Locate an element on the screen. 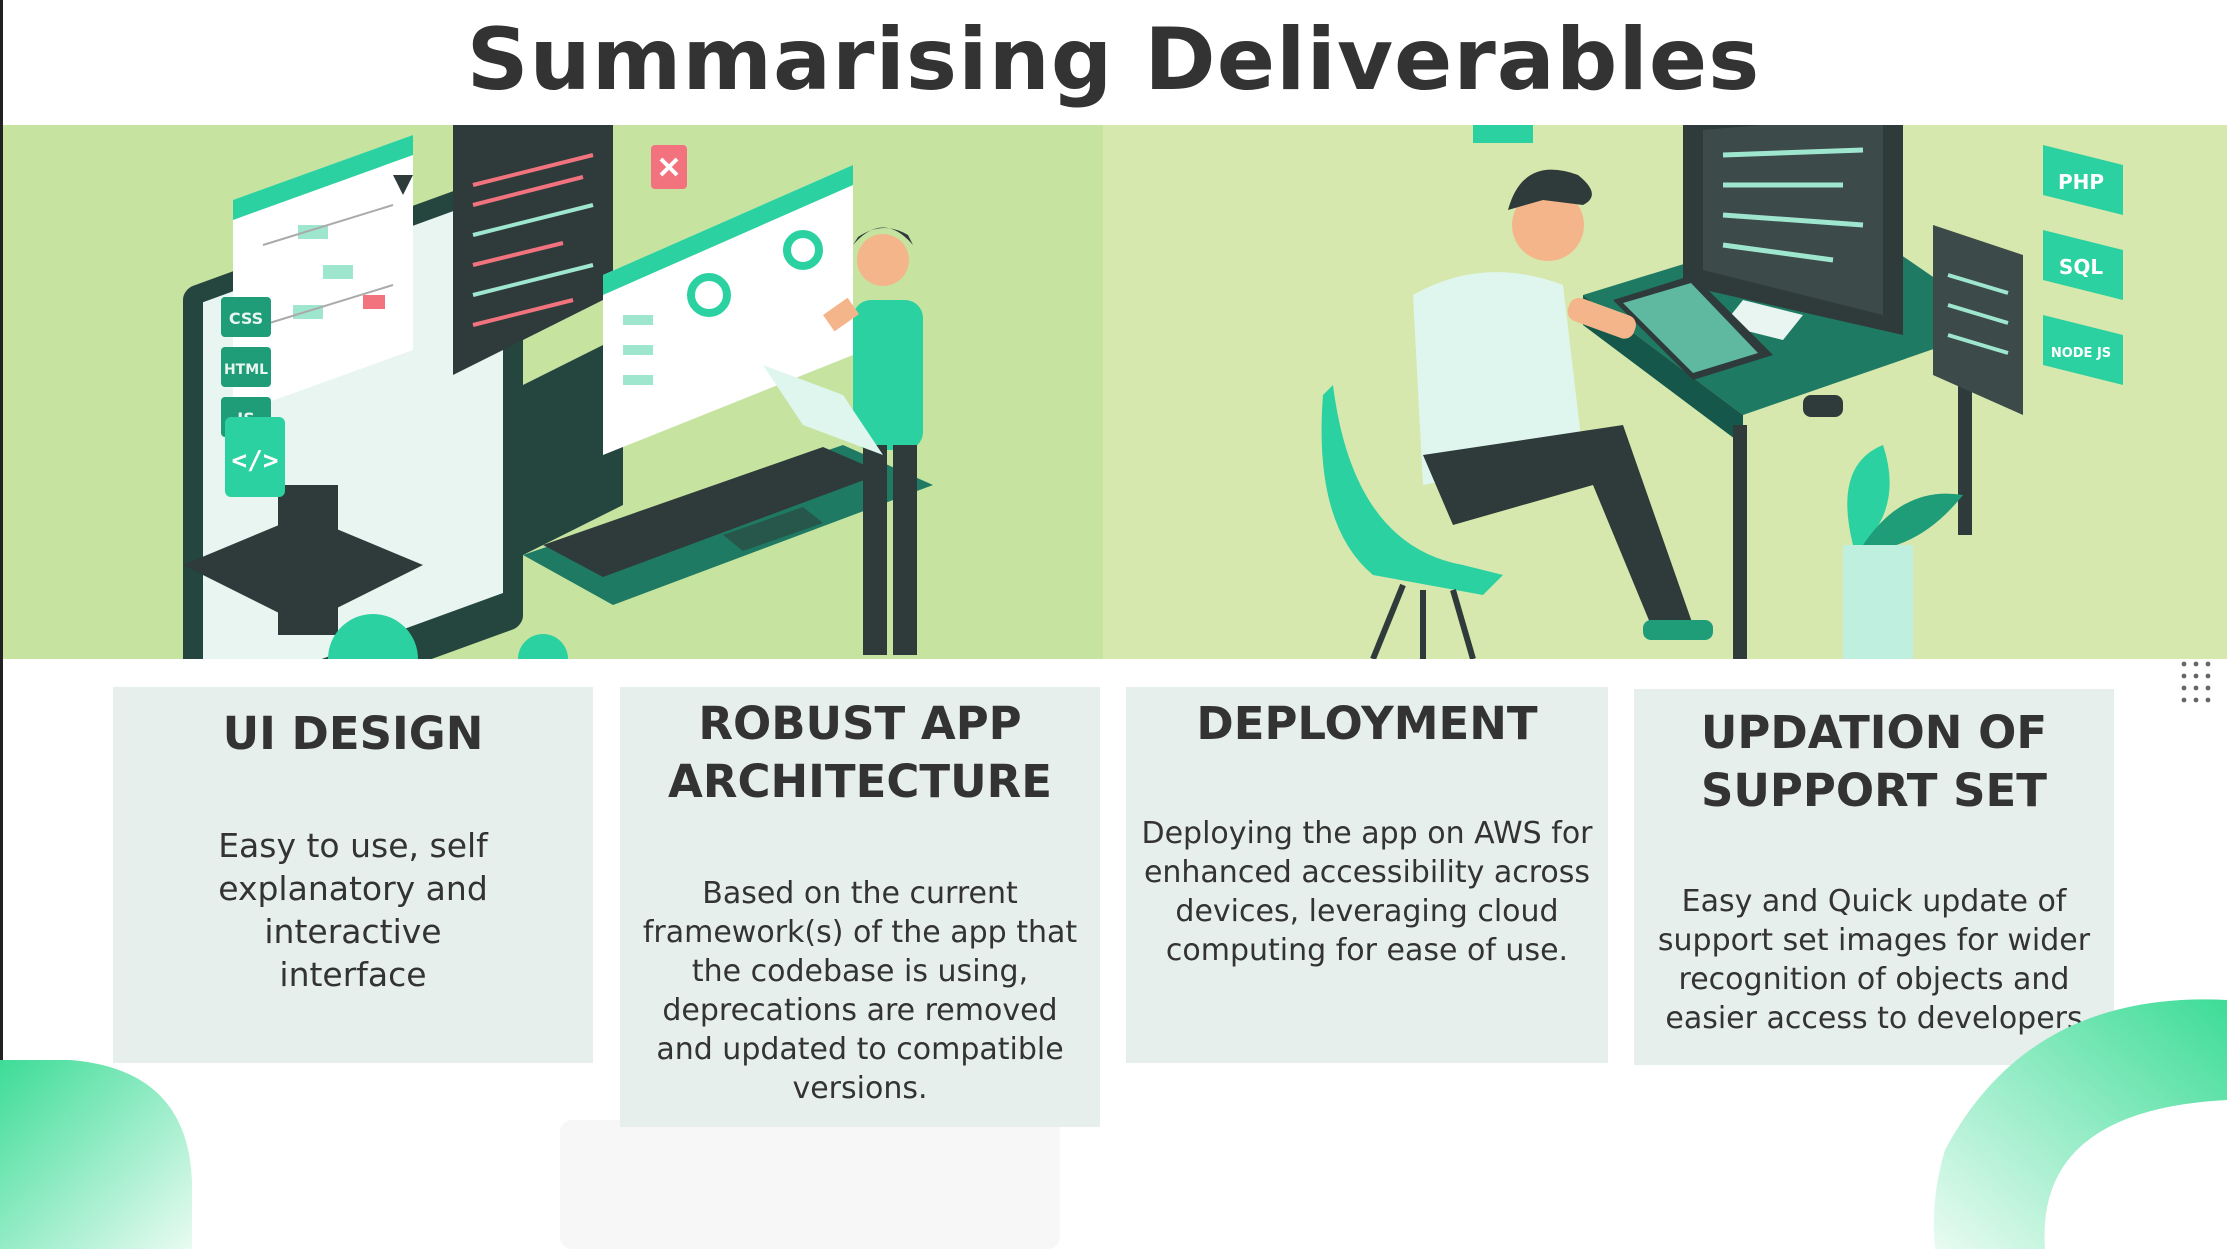 This screenshot has height=1249, width=2227. card-description-line: devices, leveraging cloud is located at coordinates (1367, 911).